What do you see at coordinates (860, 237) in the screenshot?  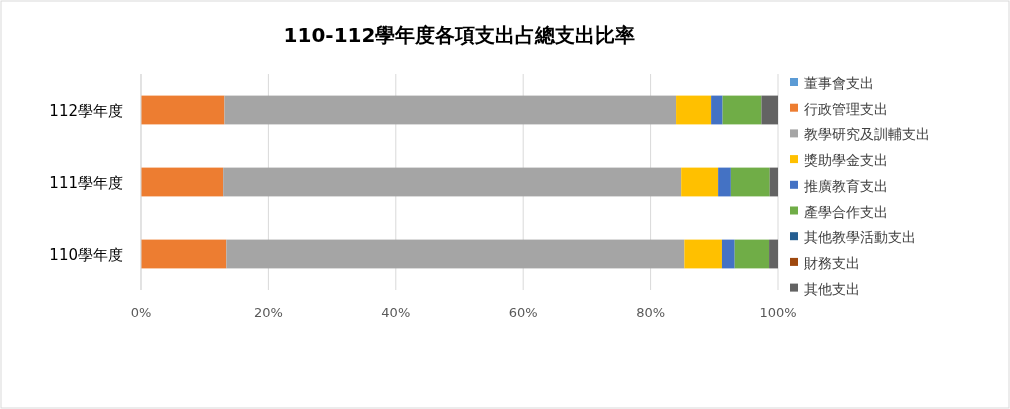 I see `legend-label: 其他教學活動支出` at bounding box center [860, 237].